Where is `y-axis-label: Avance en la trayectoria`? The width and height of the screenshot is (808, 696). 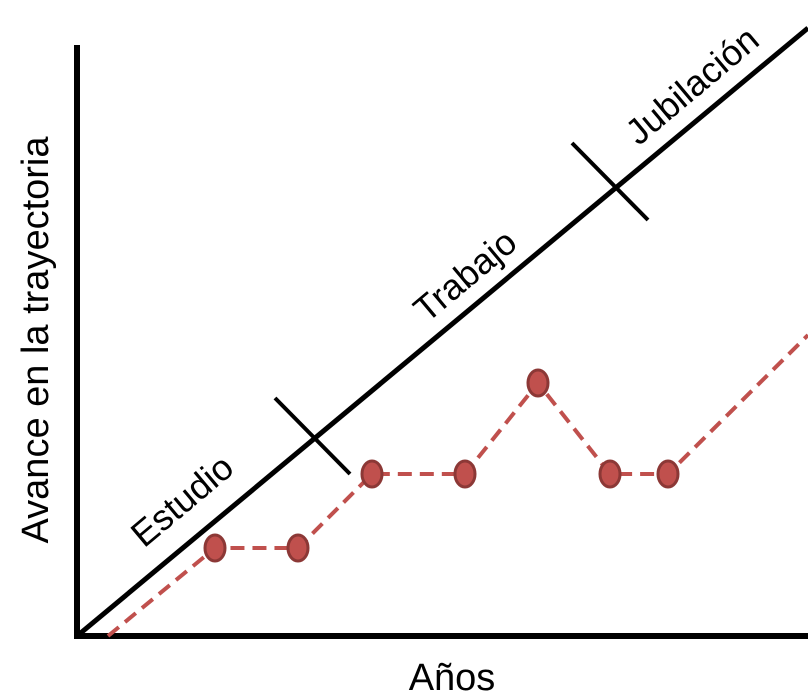 y-axis-label: Avance en la trayectoria is located at coordinates (36, 340).